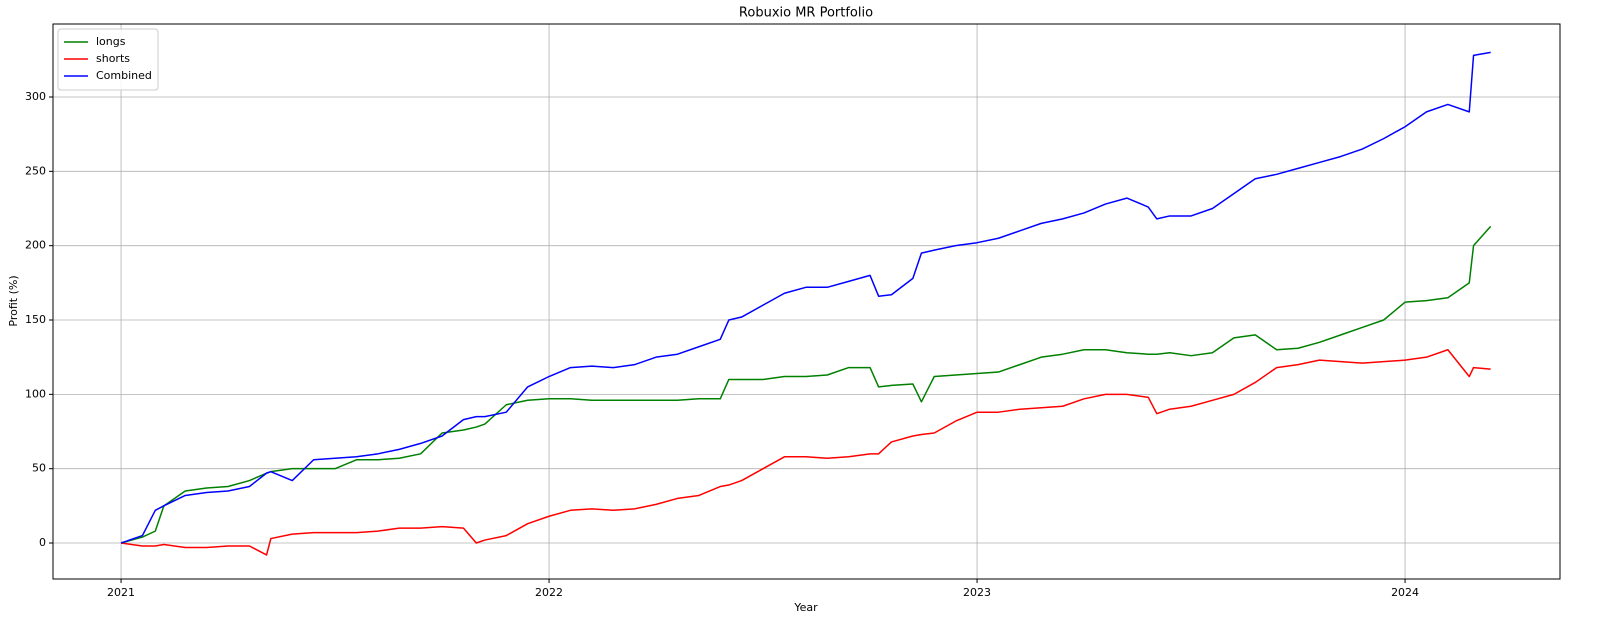 This screenshot has width=1600, height=635. I want to click on y-tick-label: 150, so click(35, 319).